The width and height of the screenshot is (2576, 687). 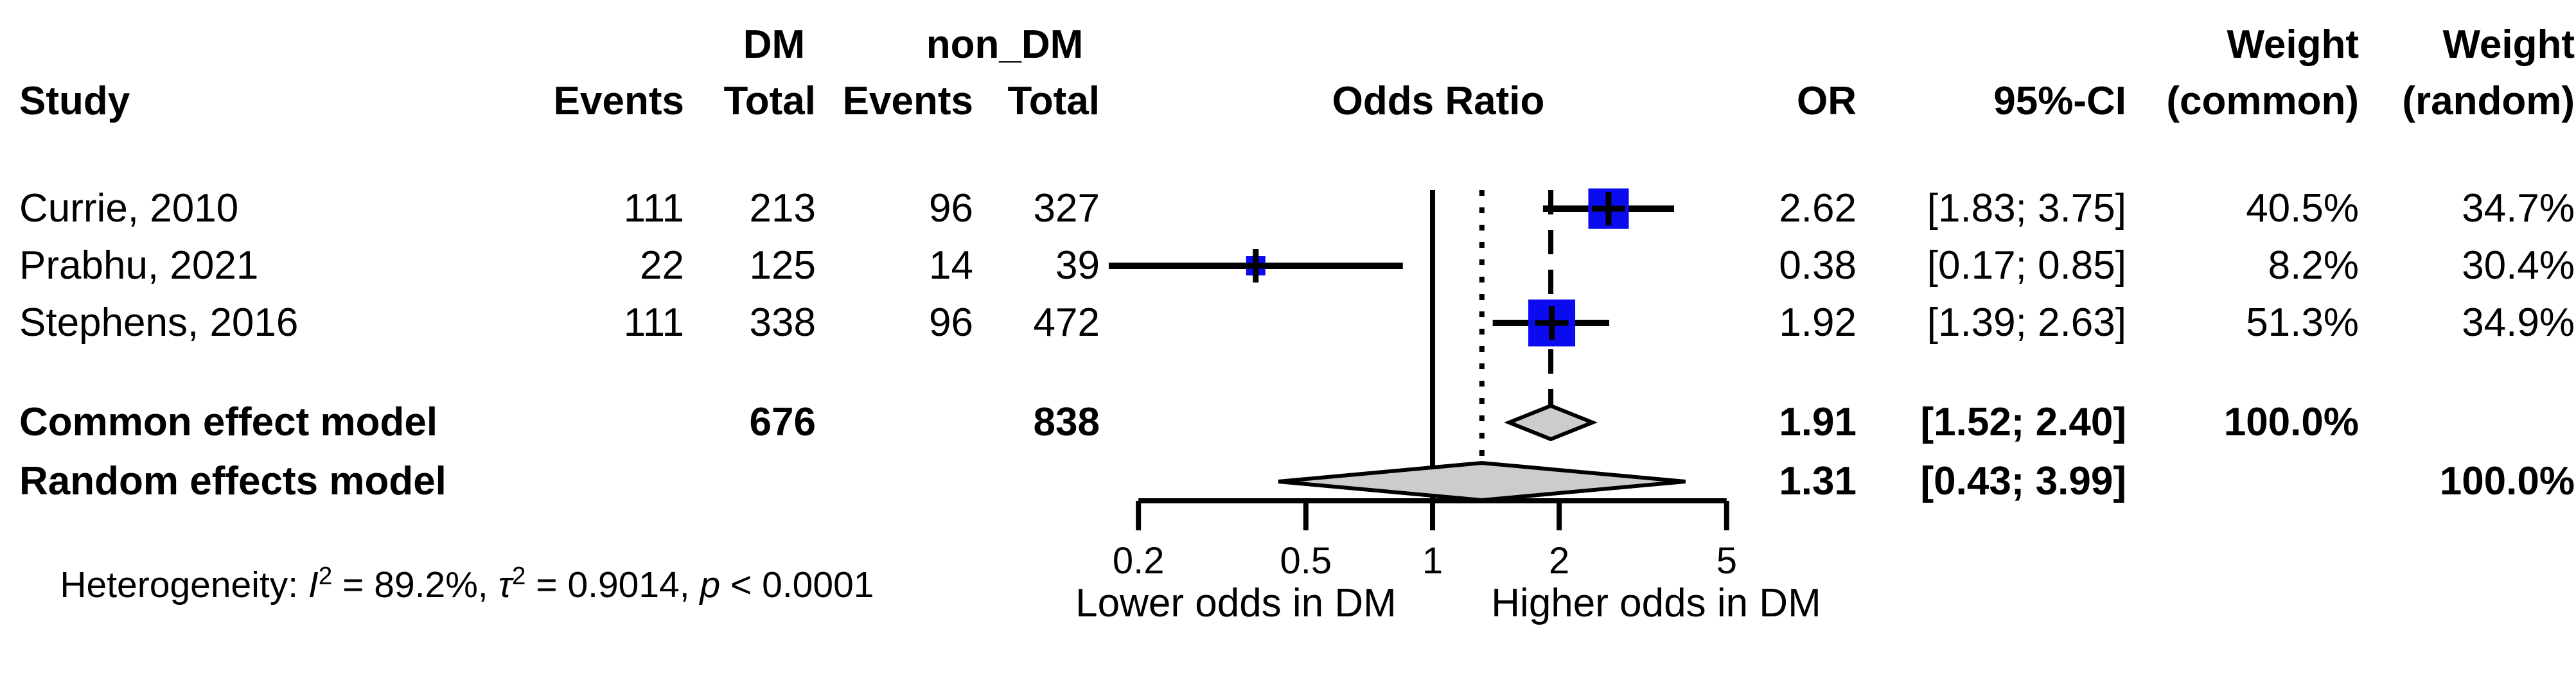 I want to click on weight-common: 40.5%, so click(x=2302, y=208).